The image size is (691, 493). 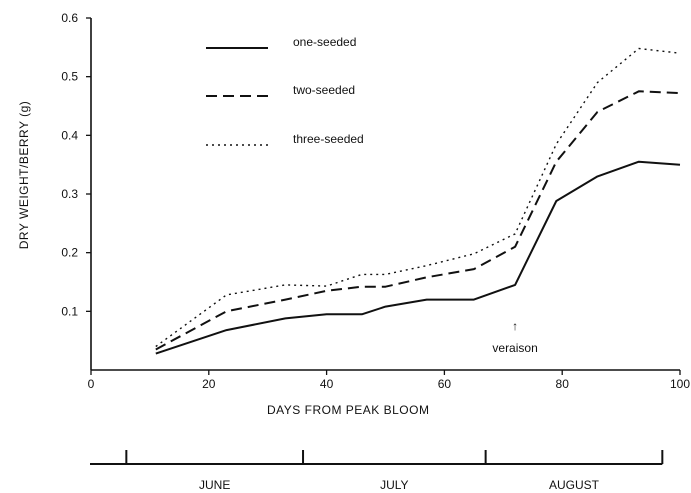 I want to click on legend: one-seeded two-seeded three-seeded, so click(x=285, y=90).